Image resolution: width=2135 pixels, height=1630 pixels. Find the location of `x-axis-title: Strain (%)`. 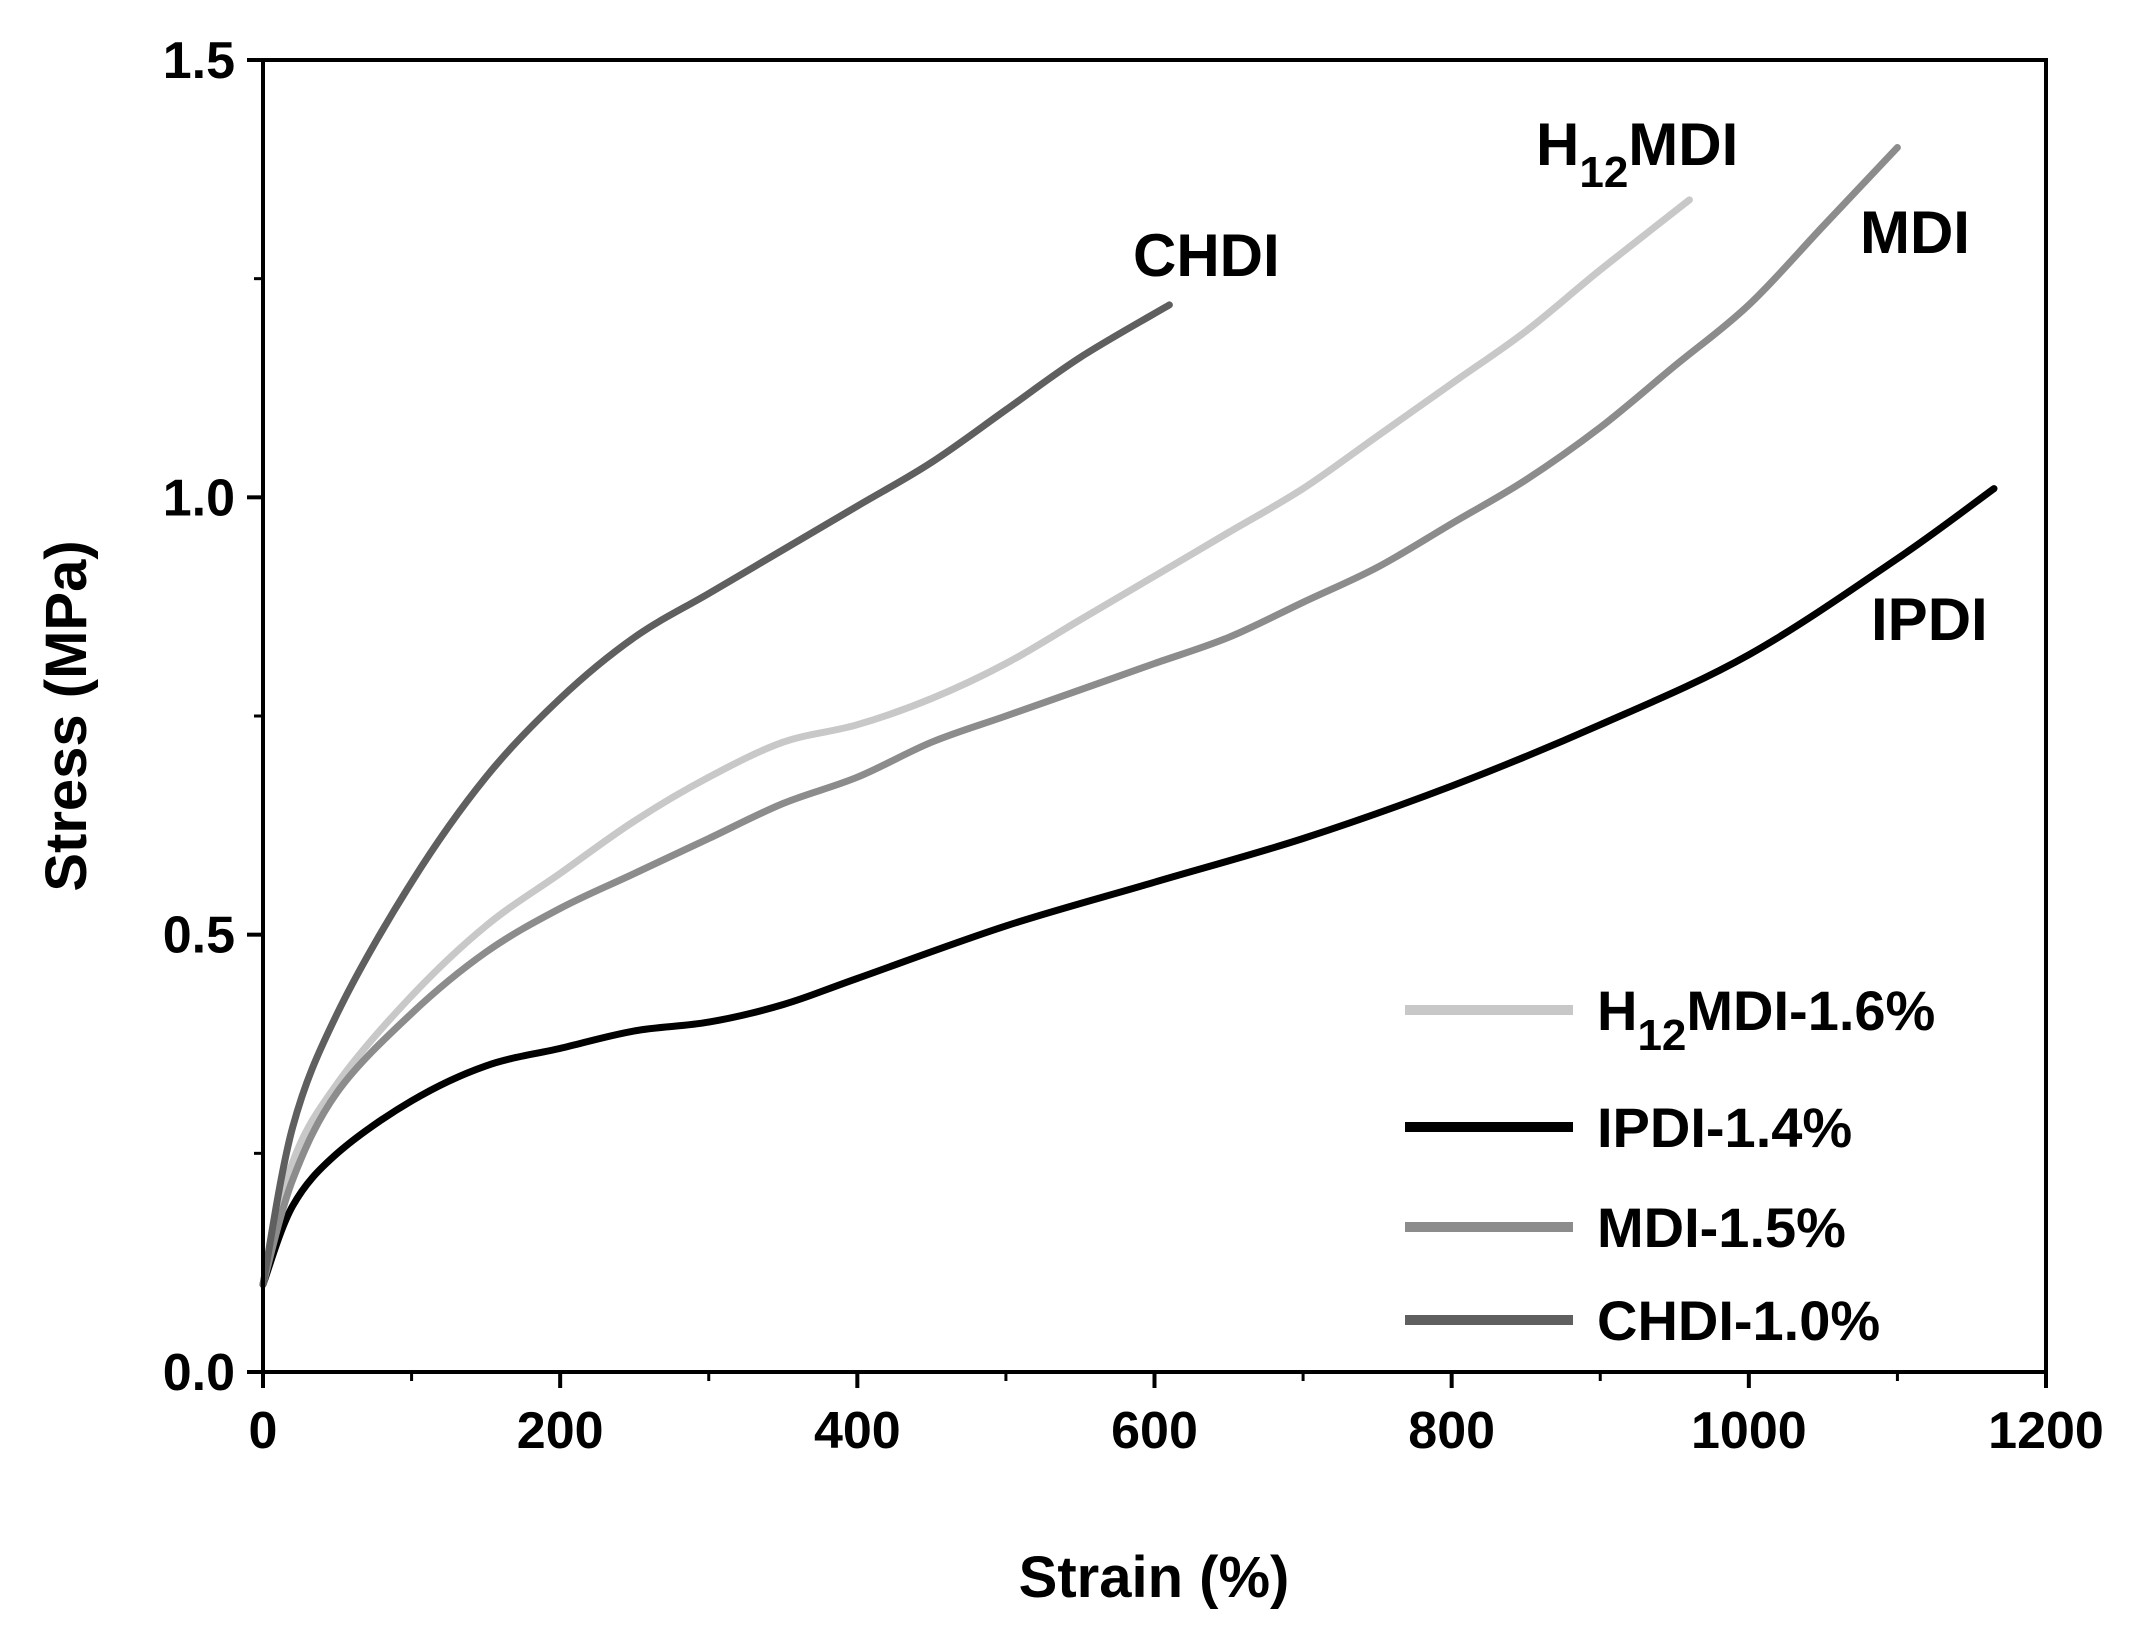

x-axis-title: Strain (%) is located at coordinates (1154, 1577).